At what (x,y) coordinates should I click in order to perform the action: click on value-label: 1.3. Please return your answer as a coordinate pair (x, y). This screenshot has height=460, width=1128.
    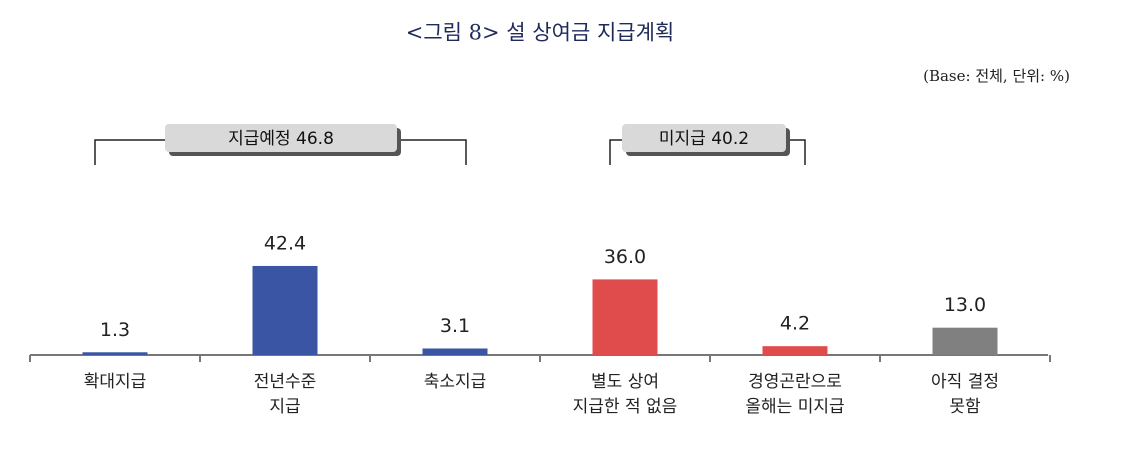
    Looking at the image, I should click on (115, 330).